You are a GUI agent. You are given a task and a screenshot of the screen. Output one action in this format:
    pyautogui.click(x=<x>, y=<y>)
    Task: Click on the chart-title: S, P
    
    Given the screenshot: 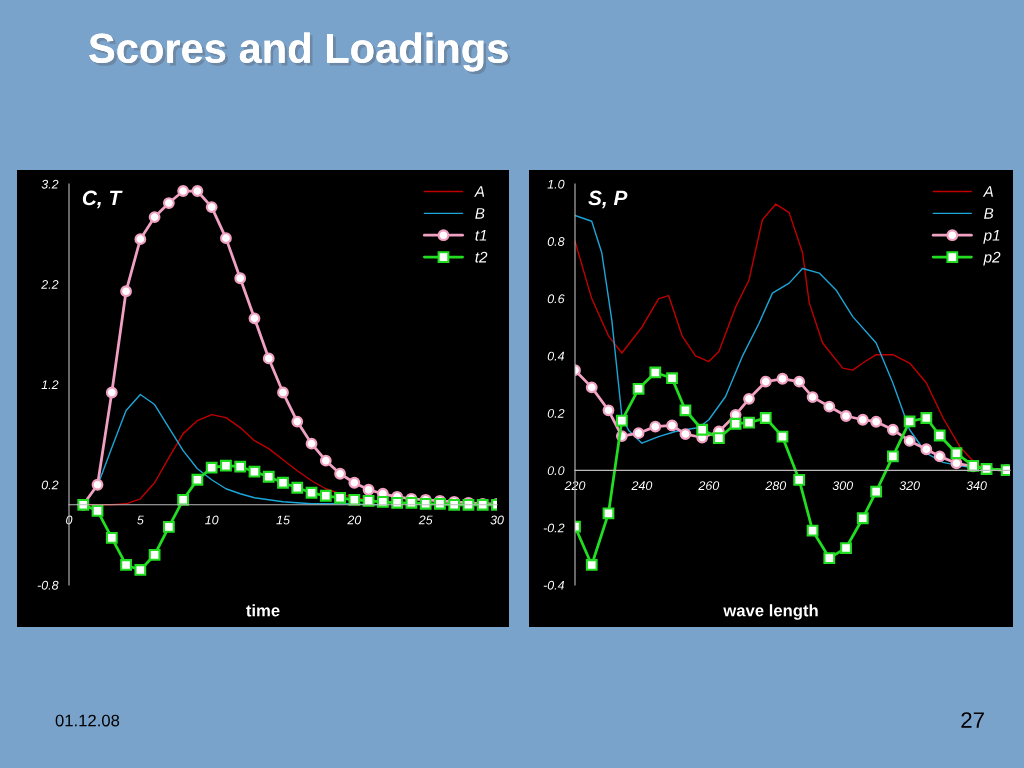 What is the action you would take?
    pyautogui.click(x=608, y=199)
    